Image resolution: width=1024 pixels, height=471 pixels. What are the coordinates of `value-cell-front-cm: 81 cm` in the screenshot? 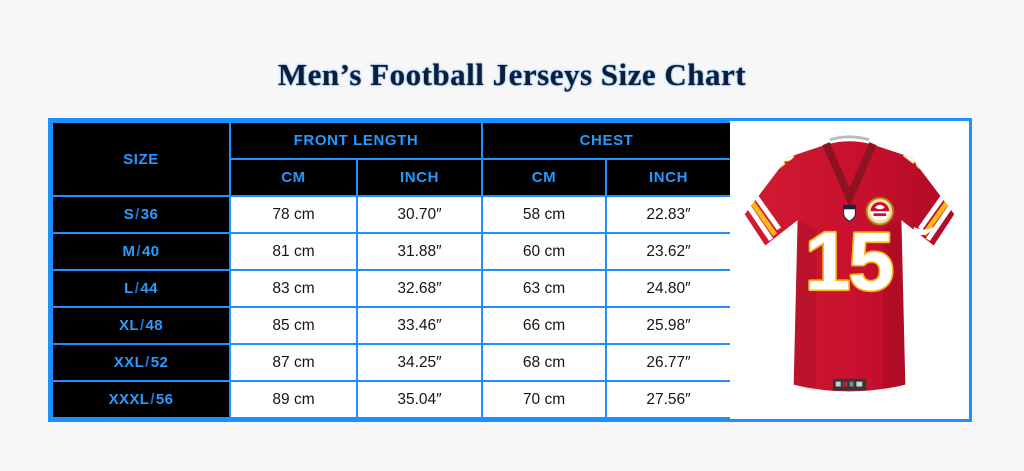 It's located at (293, 251).